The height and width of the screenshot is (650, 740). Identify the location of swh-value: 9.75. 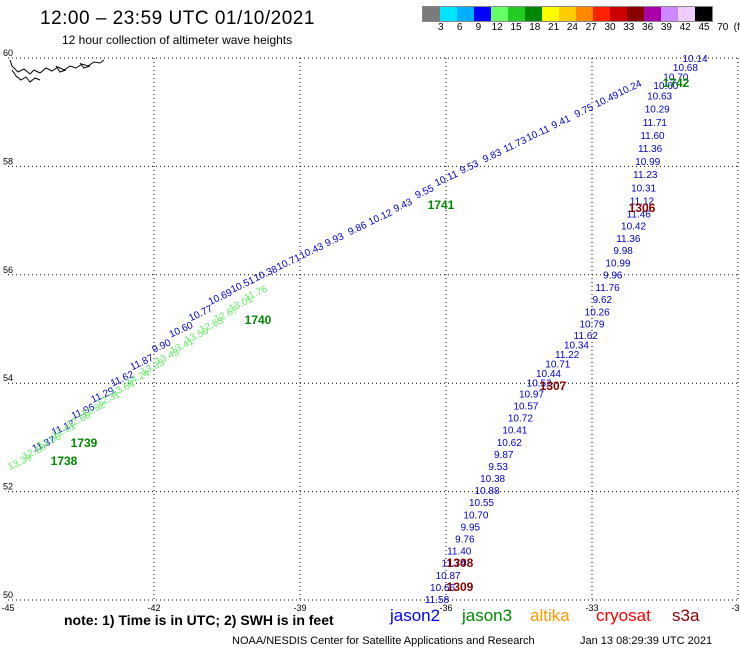
(584, 111).